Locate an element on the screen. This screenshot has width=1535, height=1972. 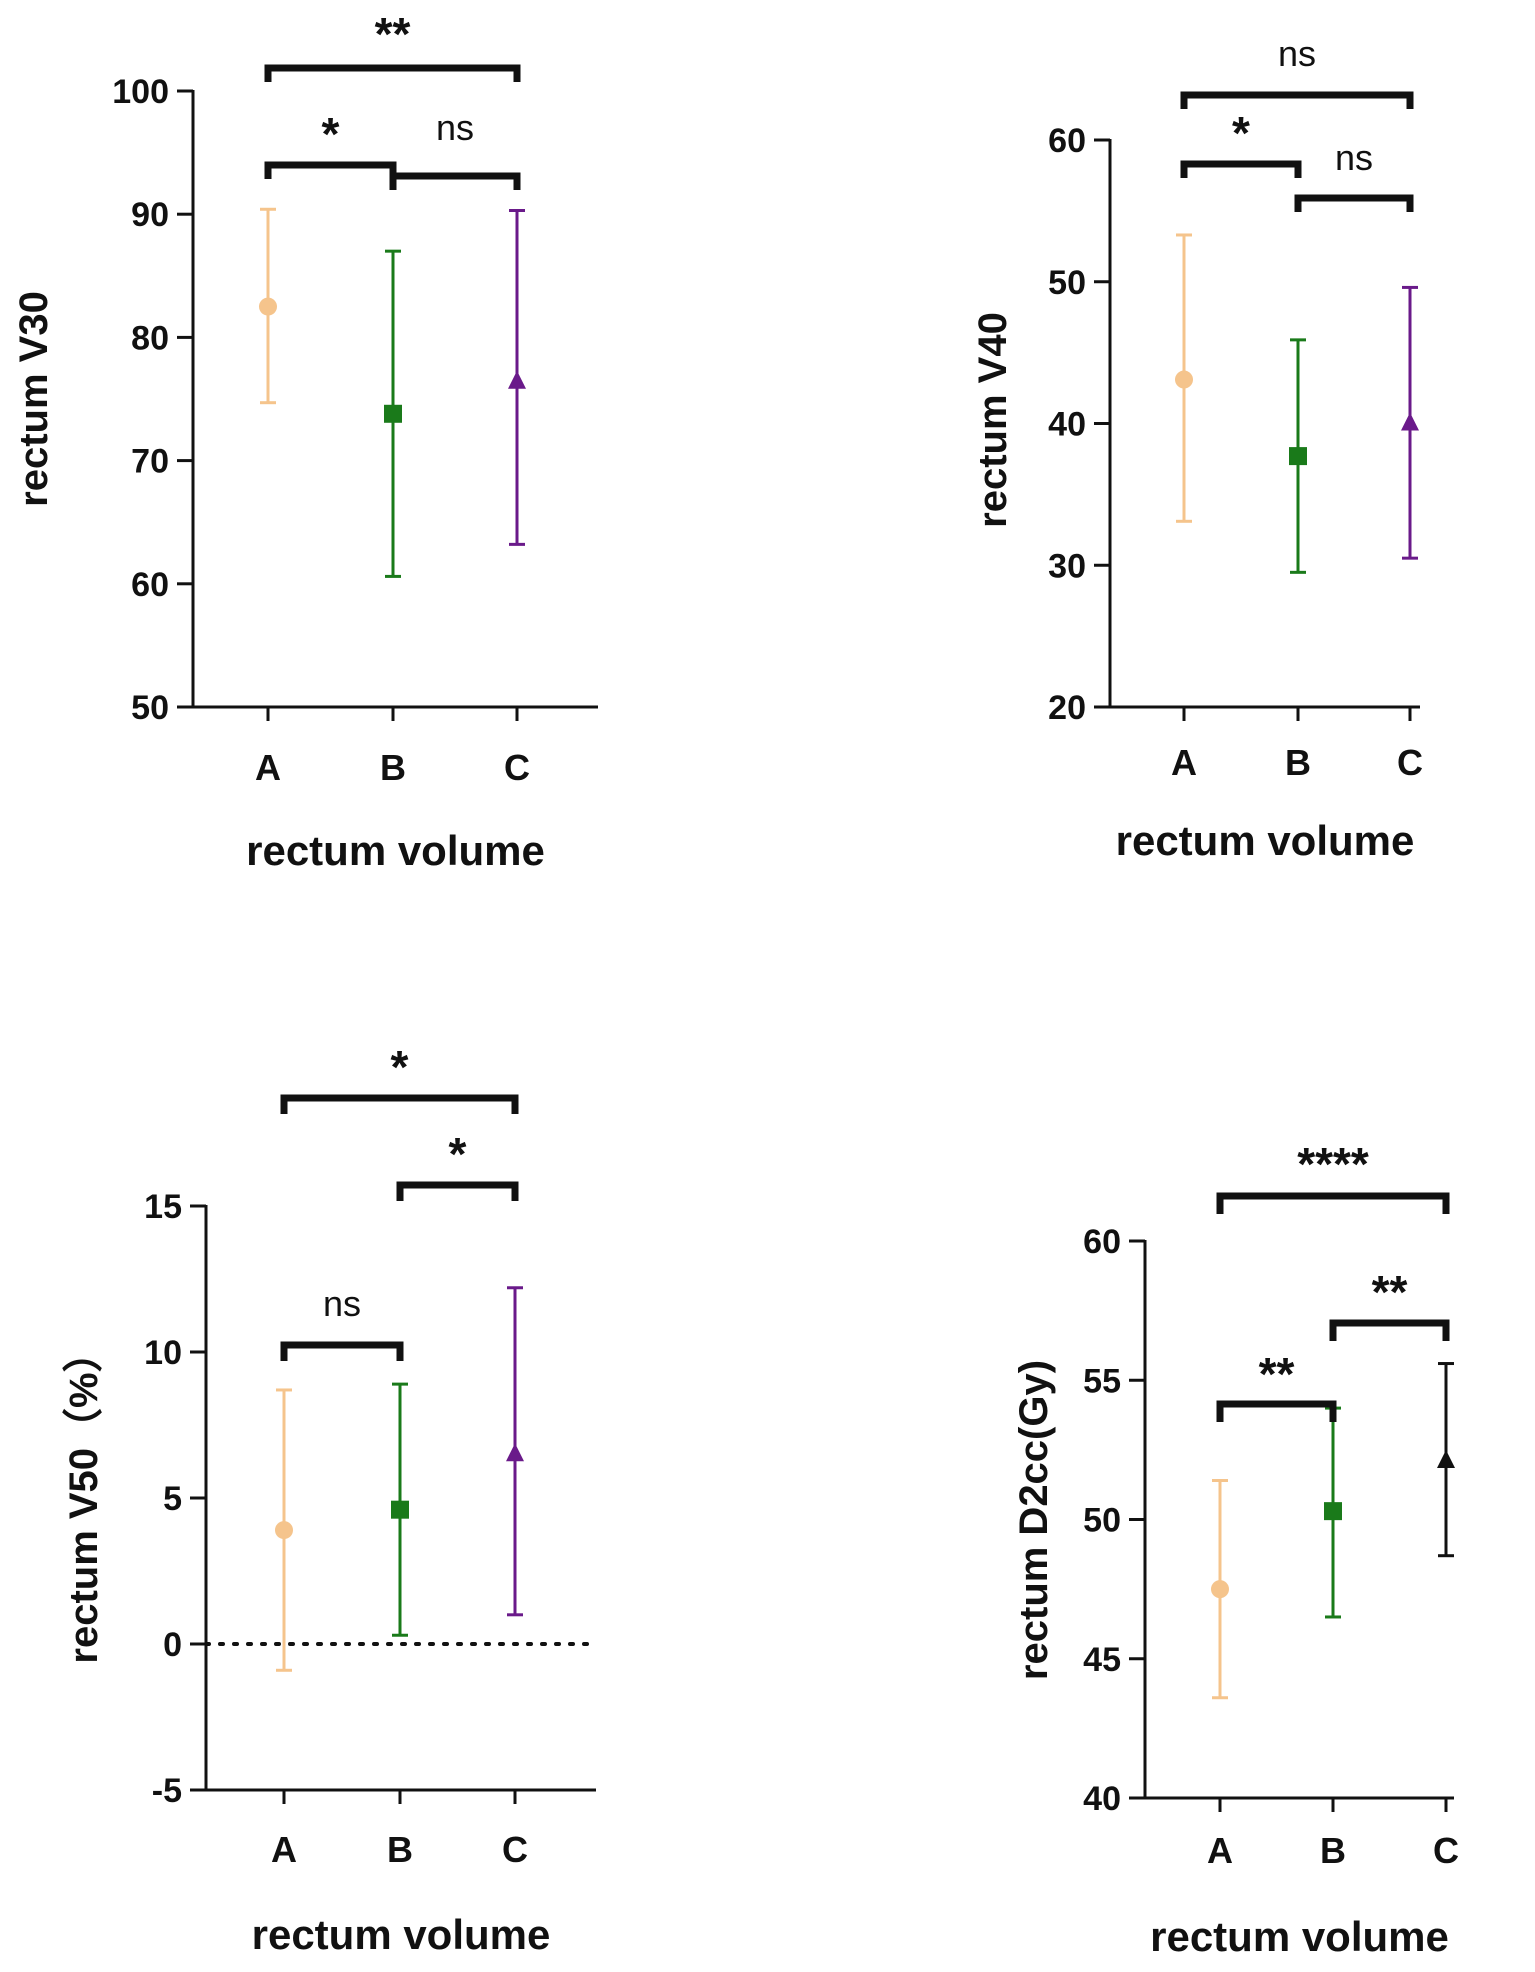
y-tick-label: 55 is located at coordinates (1102, 1381).